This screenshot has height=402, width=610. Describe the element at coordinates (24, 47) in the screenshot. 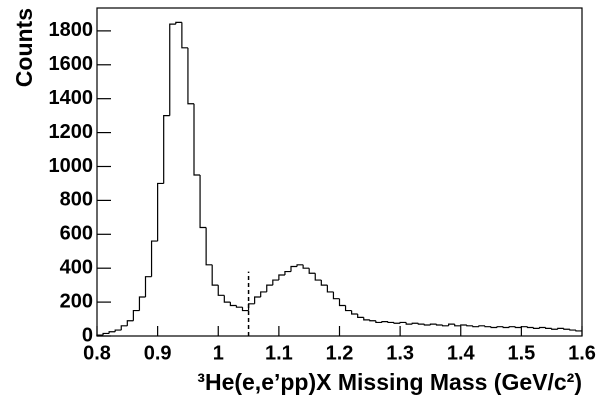

I see `y-axis-title: Counts` at that location.